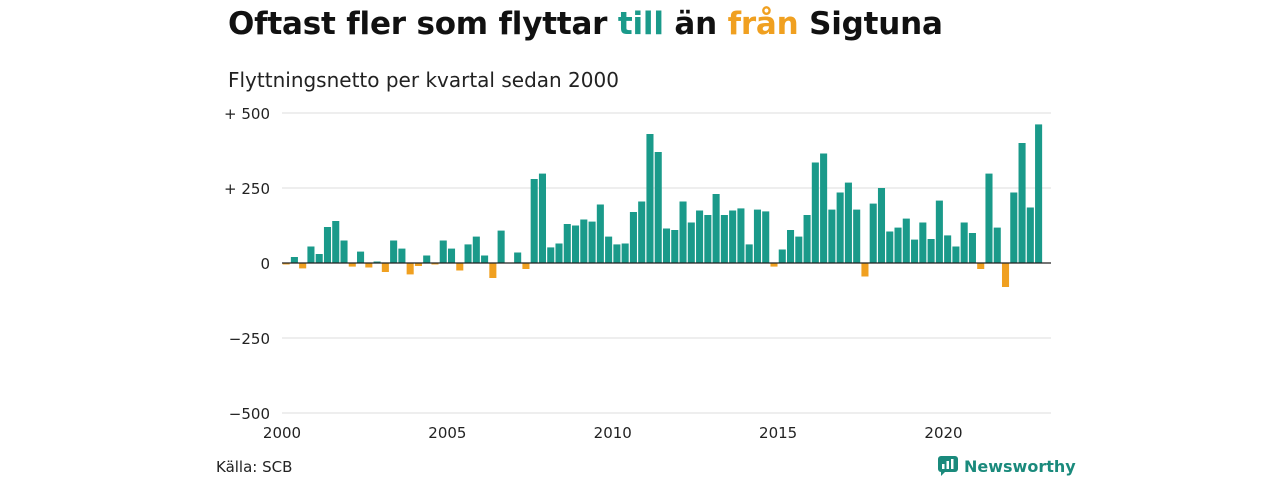 The height and width of the screenshot is (480, 1280). What do you see at coordinates (282, 433) in the screenshot?
I see `x-tick-label: 2000` at bounding box center [282, 433].